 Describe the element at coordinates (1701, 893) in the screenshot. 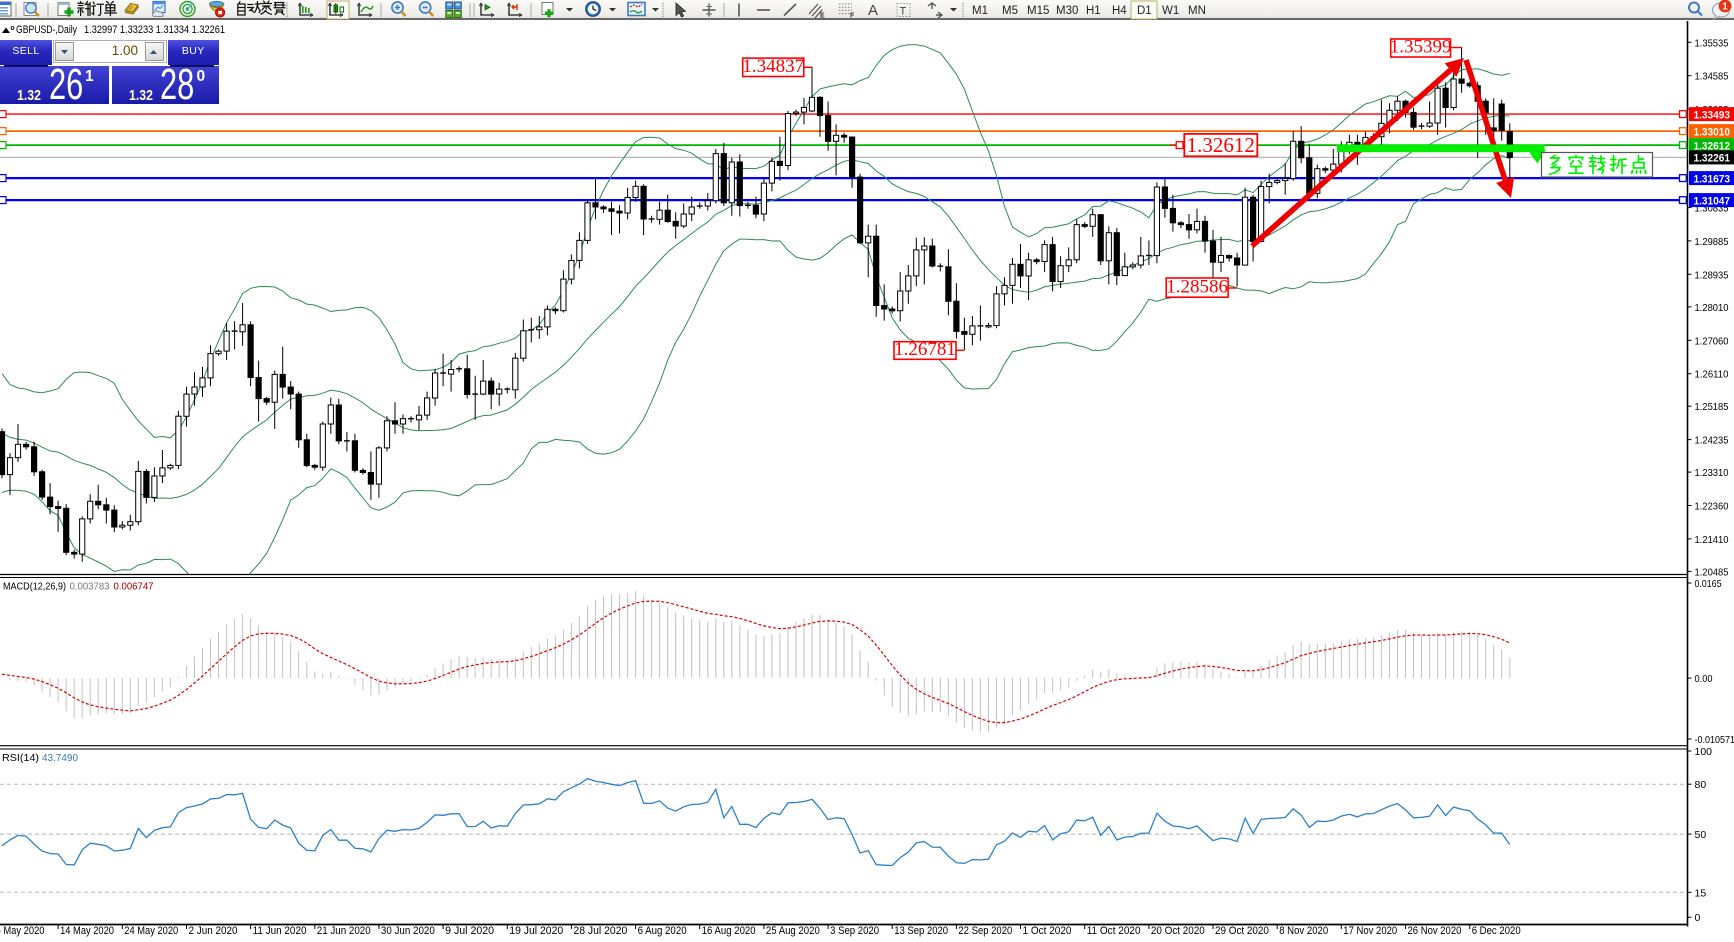

I see `svg-text: 15` at that location.